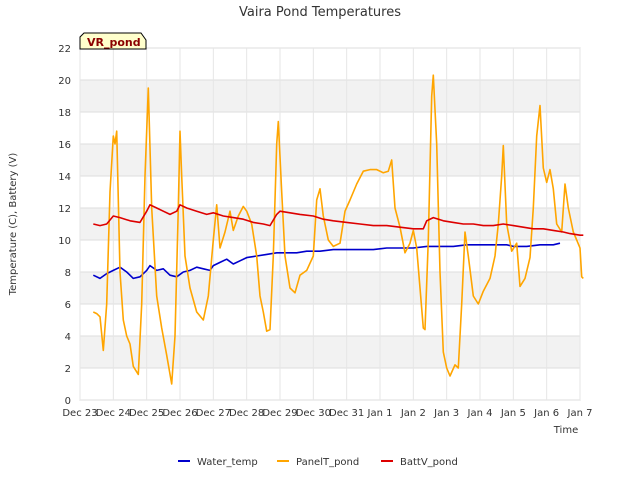 This screenshot has width=640, height=480. What do you see at coordinates (113, 413) in the screenshot?
I see `x-tick-label: Dec 24` at bounding box center [113, 413].